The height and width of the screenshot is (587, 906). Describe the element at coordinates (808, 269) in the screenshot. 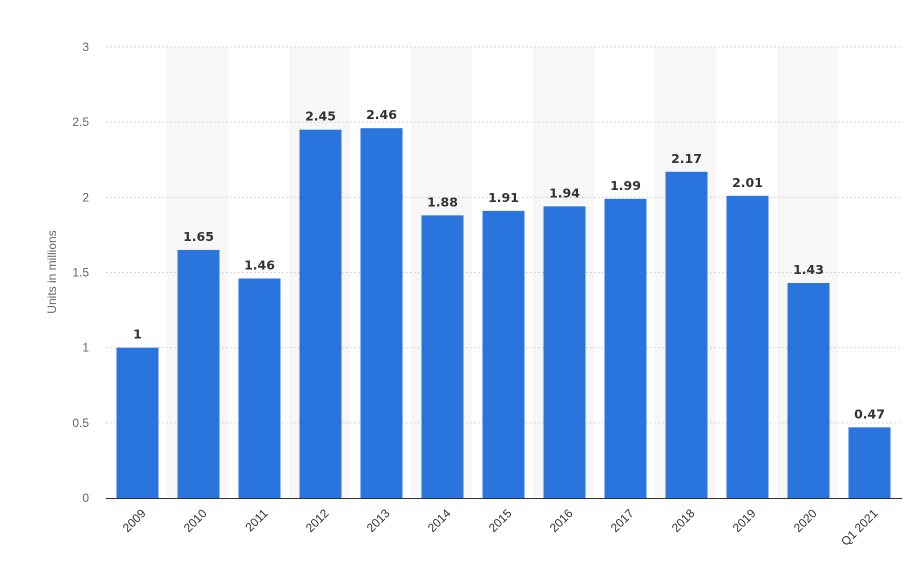

I see `bar-value-label: 1.43` at that location.